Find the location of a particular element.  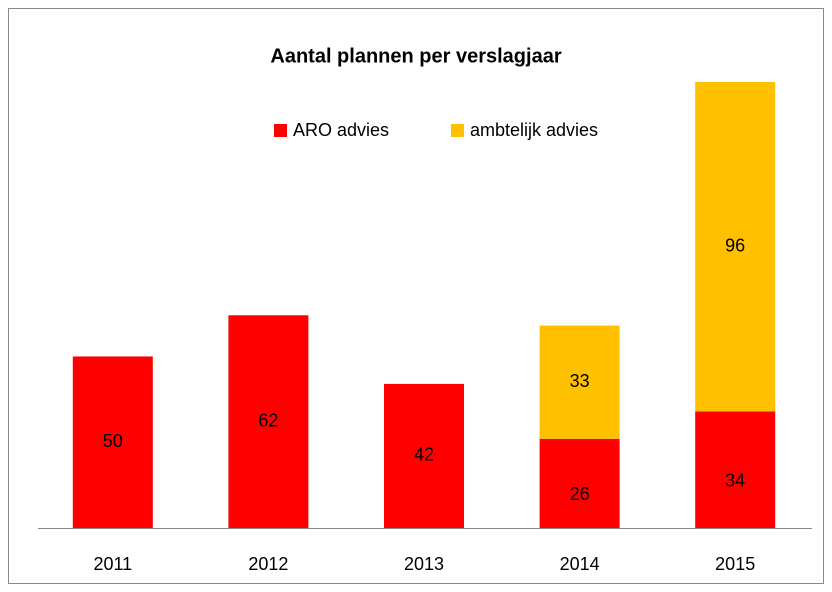

data-label: 50 is located at coordinates (113, 441).